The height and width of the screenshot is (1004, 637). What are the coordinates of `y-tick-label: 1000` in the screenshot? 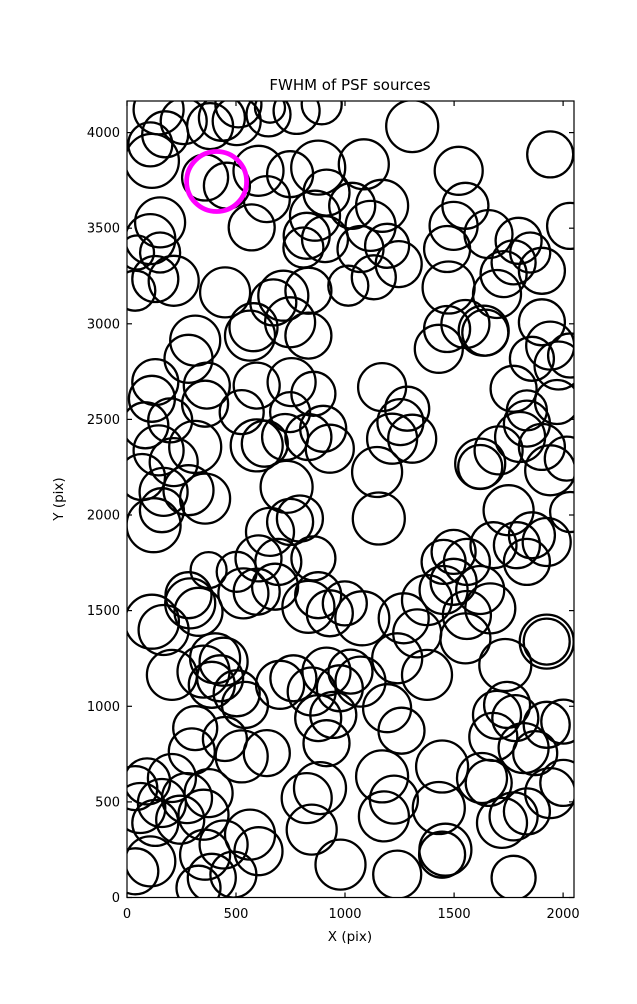 It's located at (103, 707).